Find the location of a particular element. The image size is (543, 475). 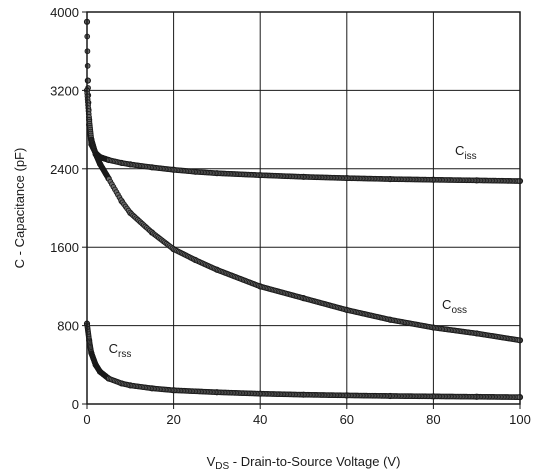

y-tick-label: 800 is located at coordinates (68, 326).